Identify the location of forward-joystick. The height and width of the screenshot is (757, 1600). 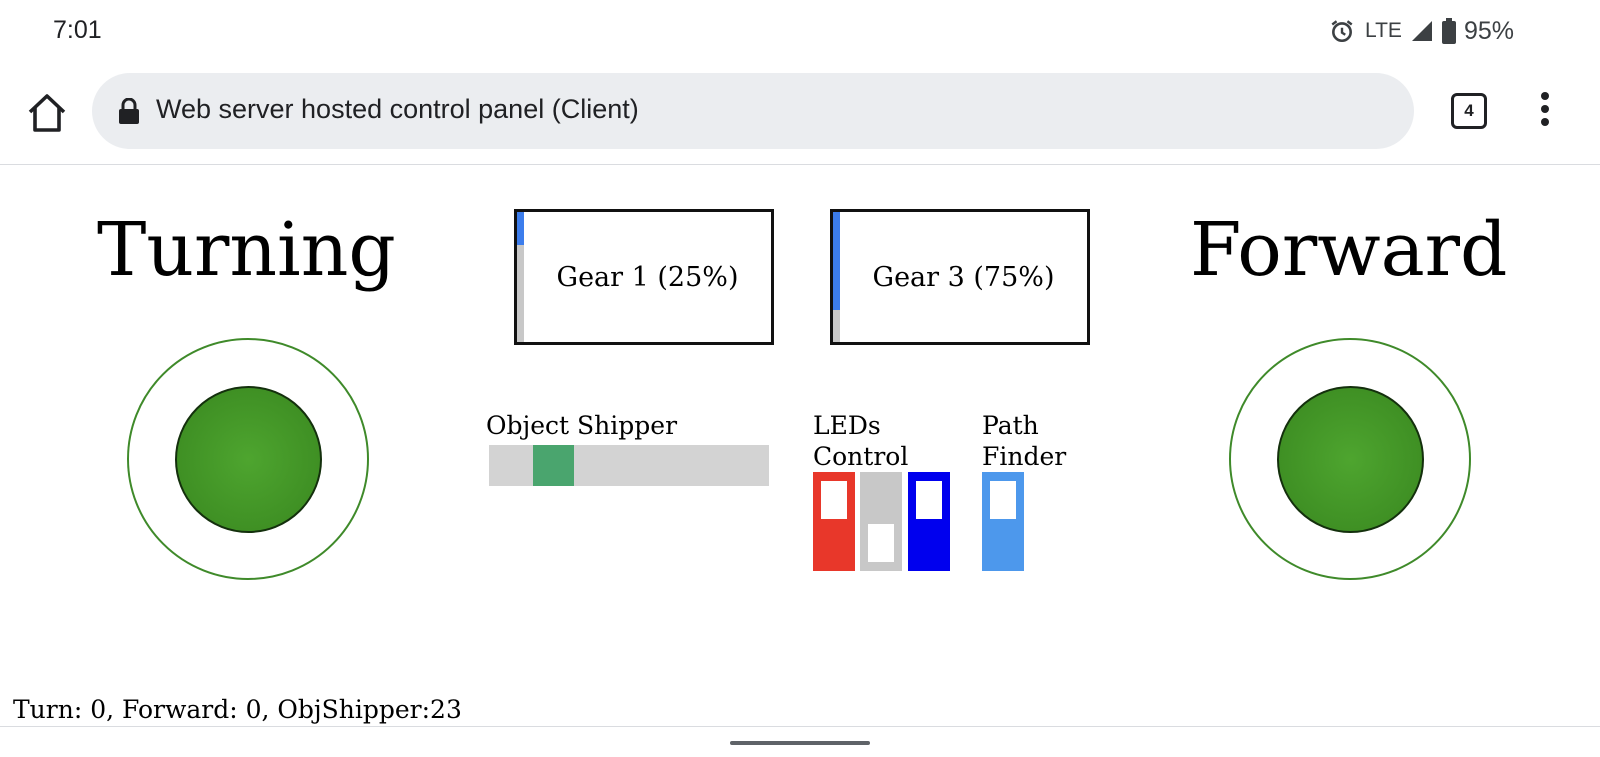
(1350, 459).